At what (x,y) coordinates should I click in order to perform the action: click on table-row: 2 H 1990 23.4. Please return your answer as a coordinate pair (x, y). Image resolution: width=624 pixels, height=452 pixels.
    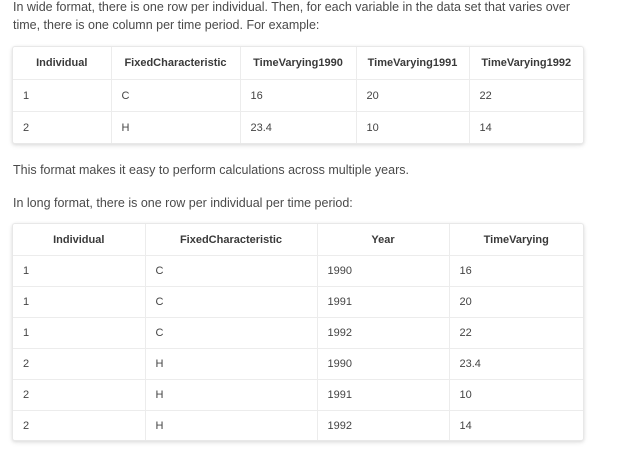
    Looking at the image, I should click on (298, 364).